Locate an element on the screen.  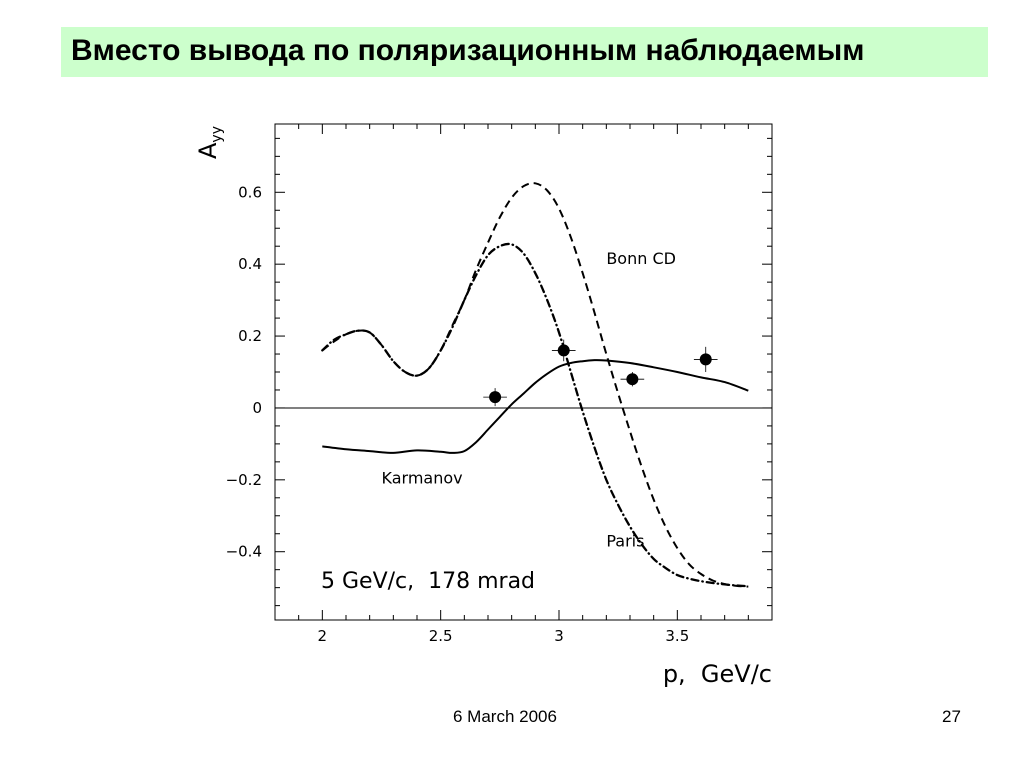
y-tick-label: 0.4 is located at coordinates (250, 264).